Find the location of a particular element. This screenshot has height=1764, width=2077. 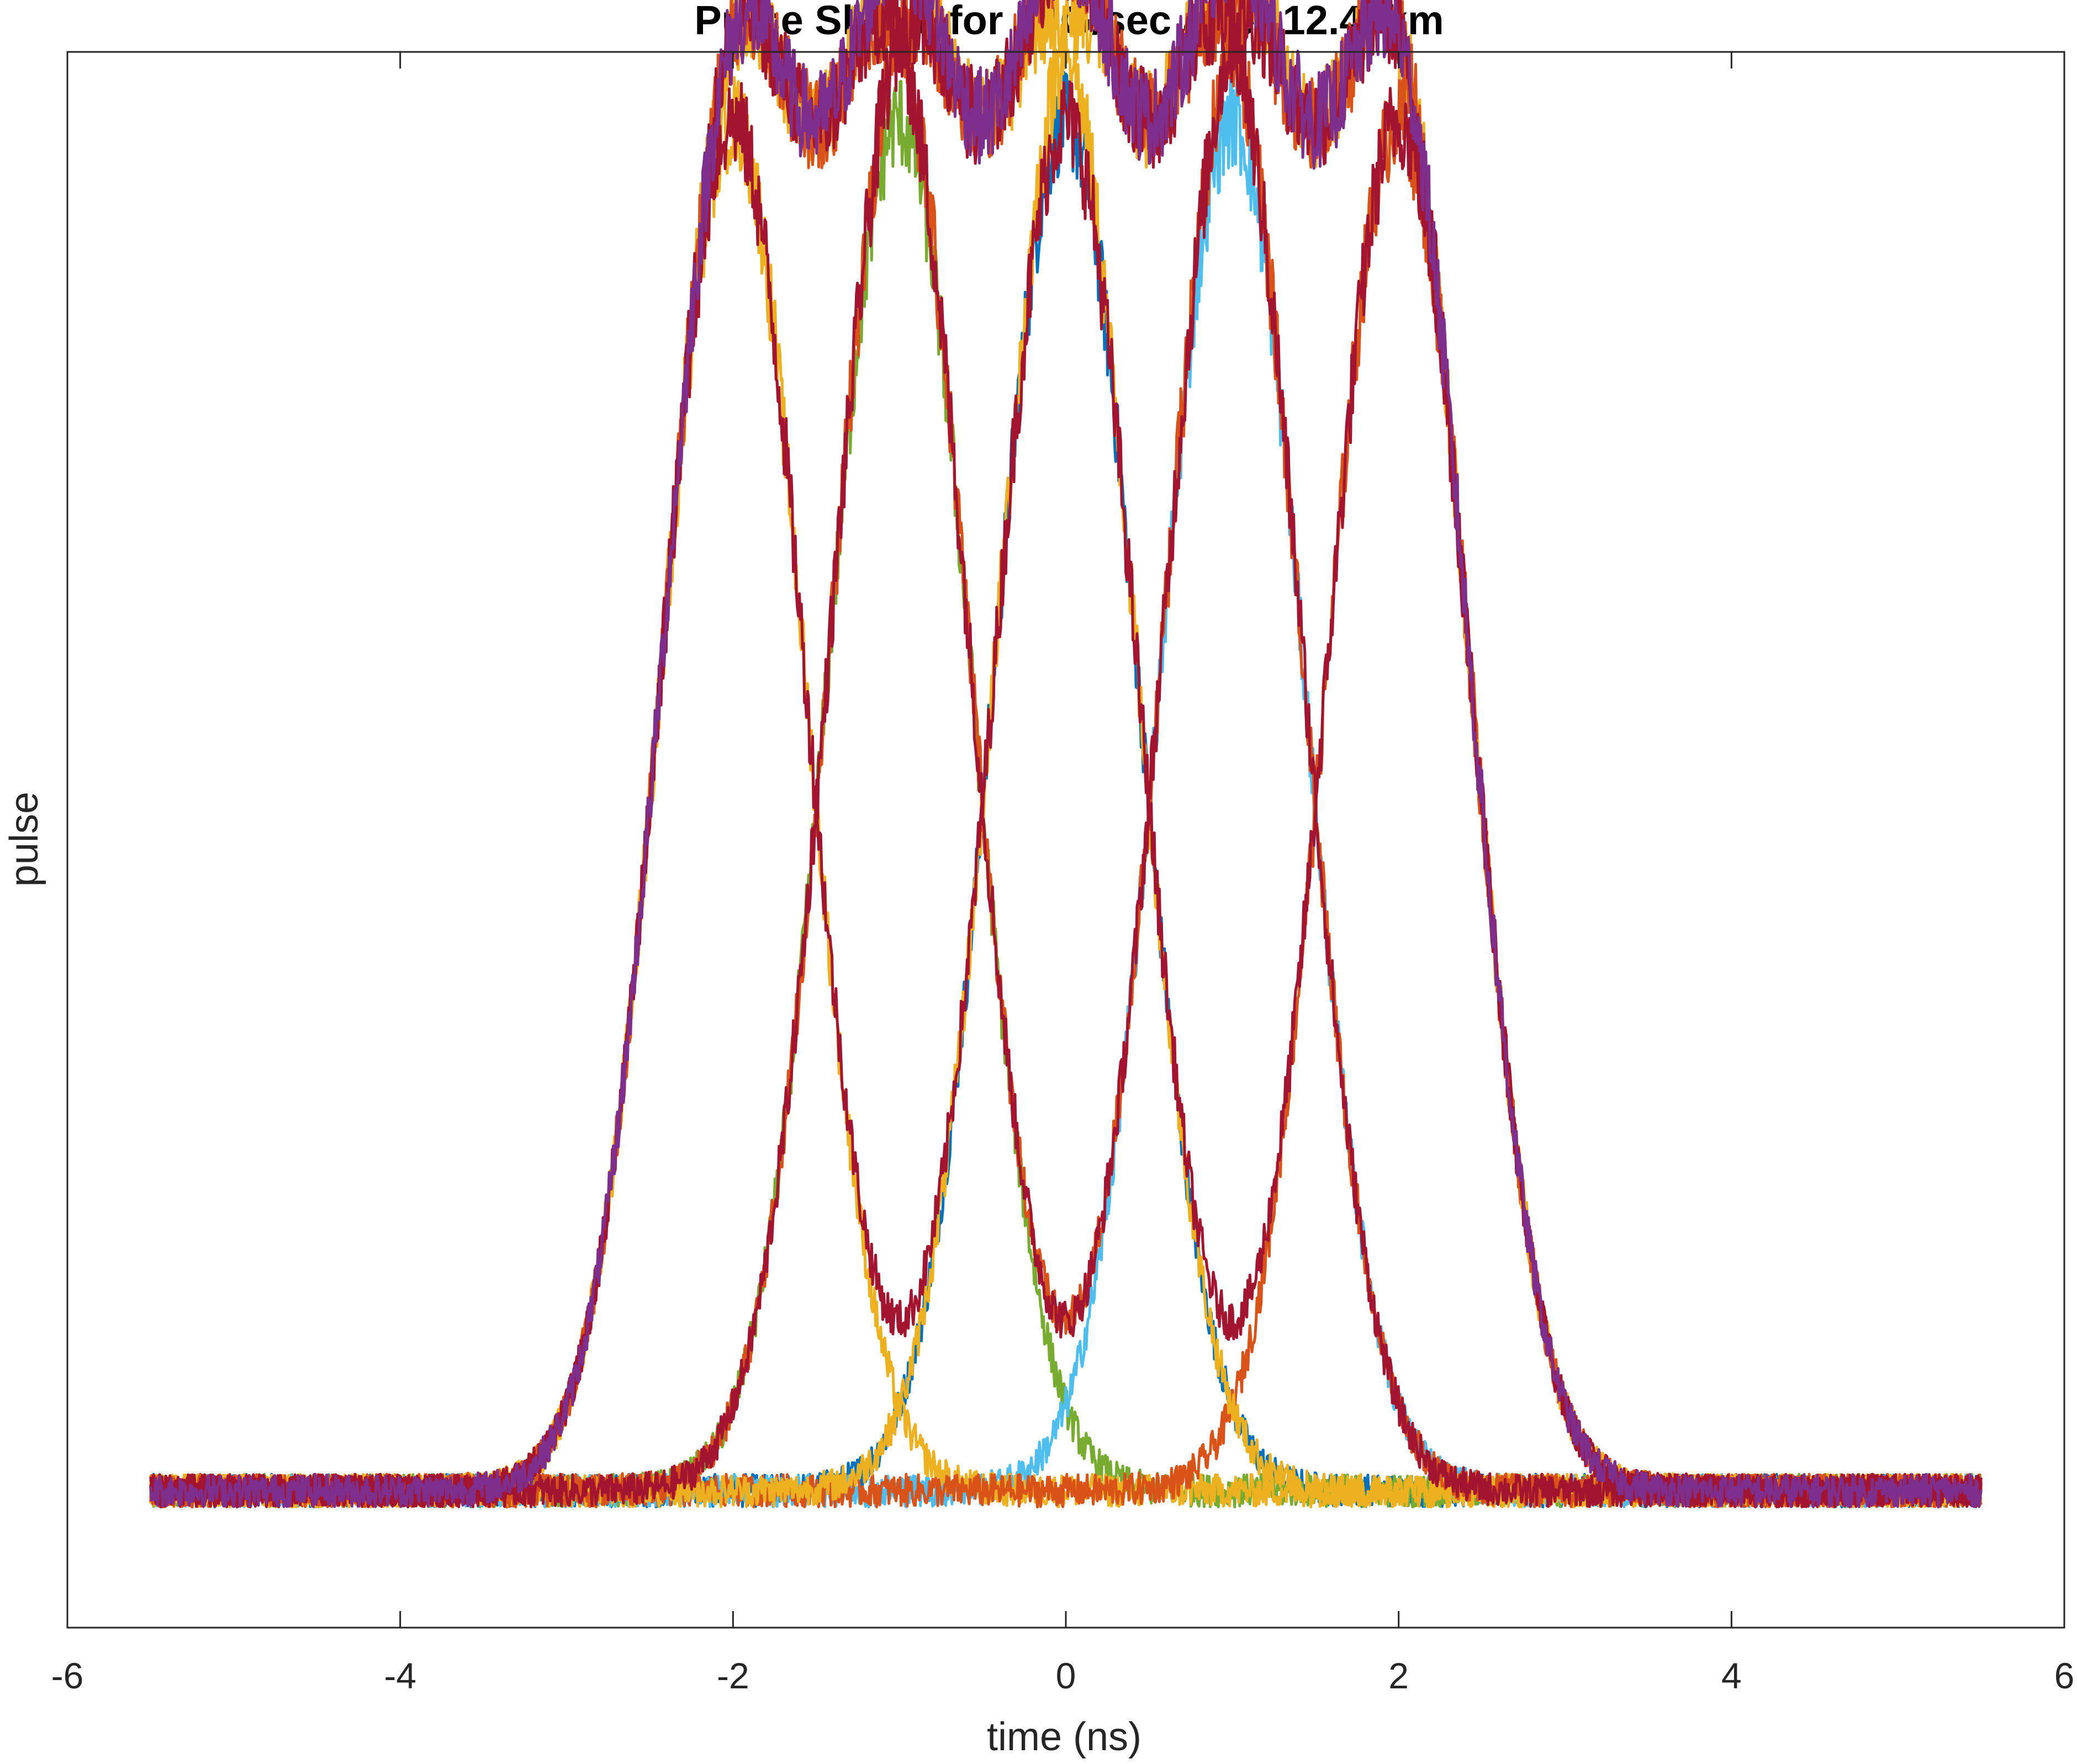

x-tick-label: -4 is located at coordinates (400, 1676).